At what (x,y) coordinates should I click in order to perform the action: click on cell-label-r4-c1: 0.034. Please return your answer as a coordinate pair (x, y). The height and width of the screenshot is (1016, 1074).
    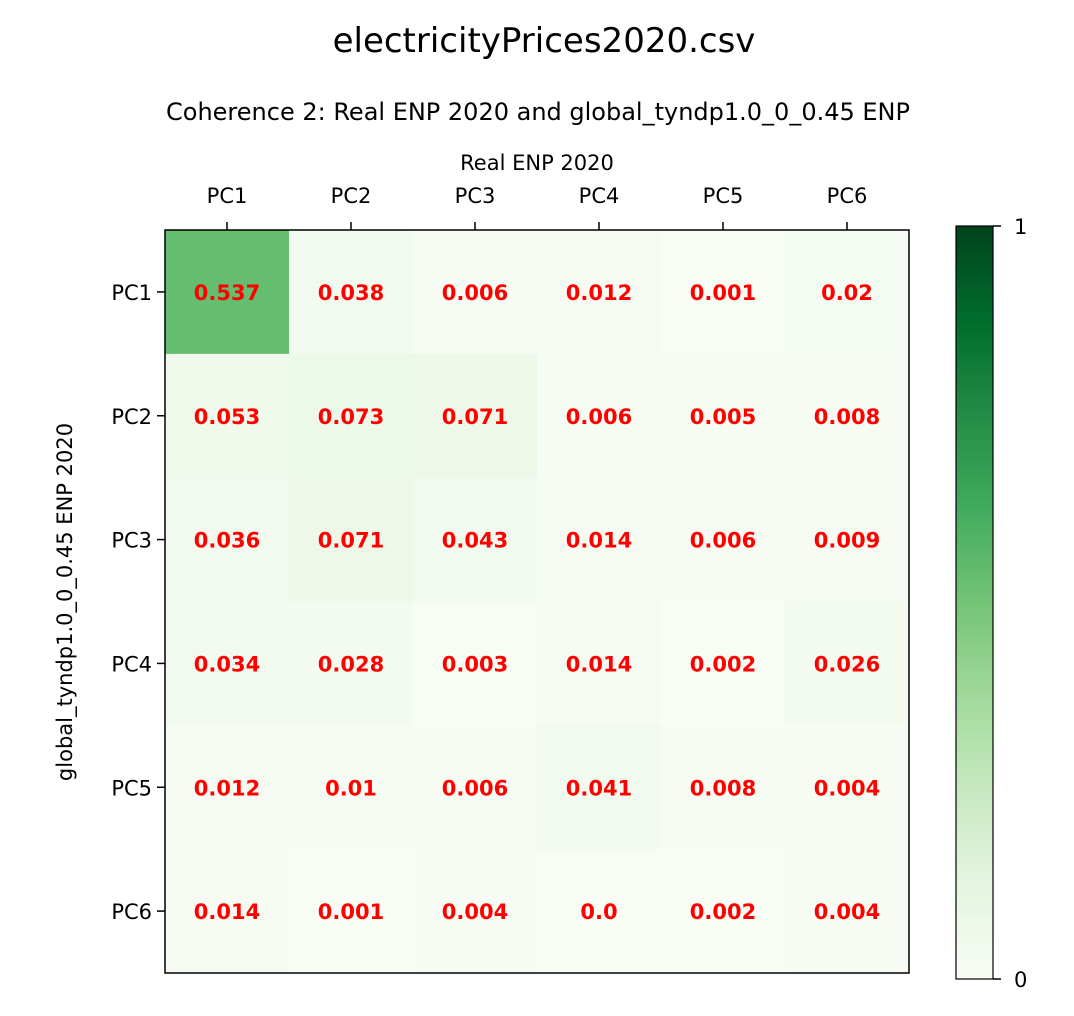
    Looking at the image, I should click on (227, 664).